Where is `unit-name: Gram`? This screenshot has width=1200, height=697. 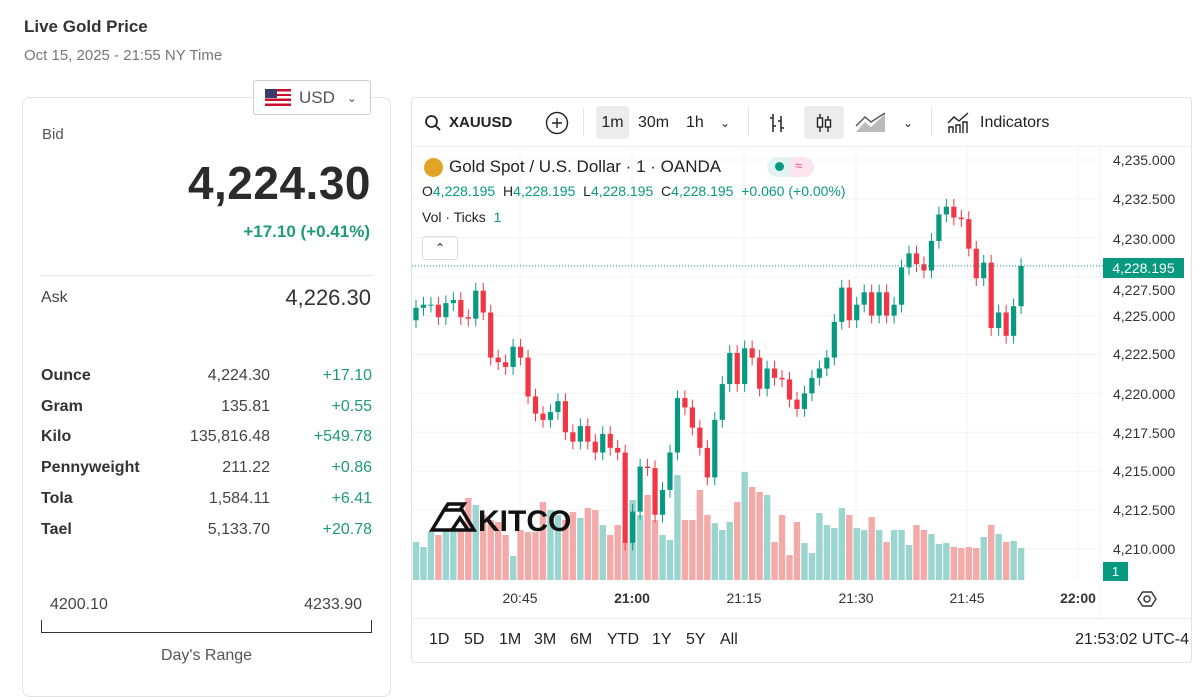 unit-name: Gram is located at coordinates (62, 406).